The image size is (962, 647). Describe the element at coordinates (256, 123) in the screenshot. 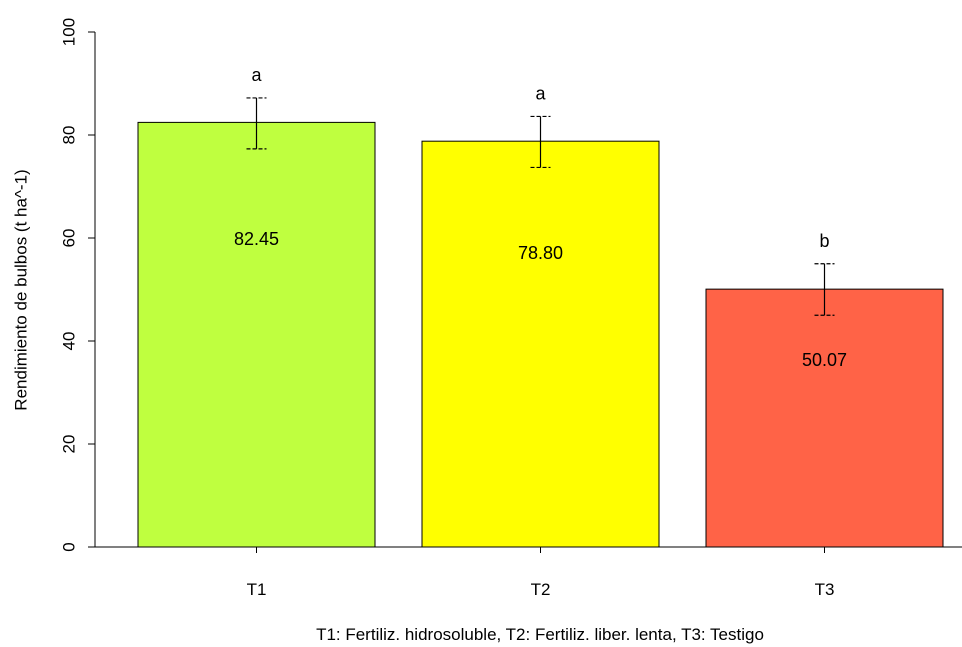

I see `error-bar-t1` at that location.